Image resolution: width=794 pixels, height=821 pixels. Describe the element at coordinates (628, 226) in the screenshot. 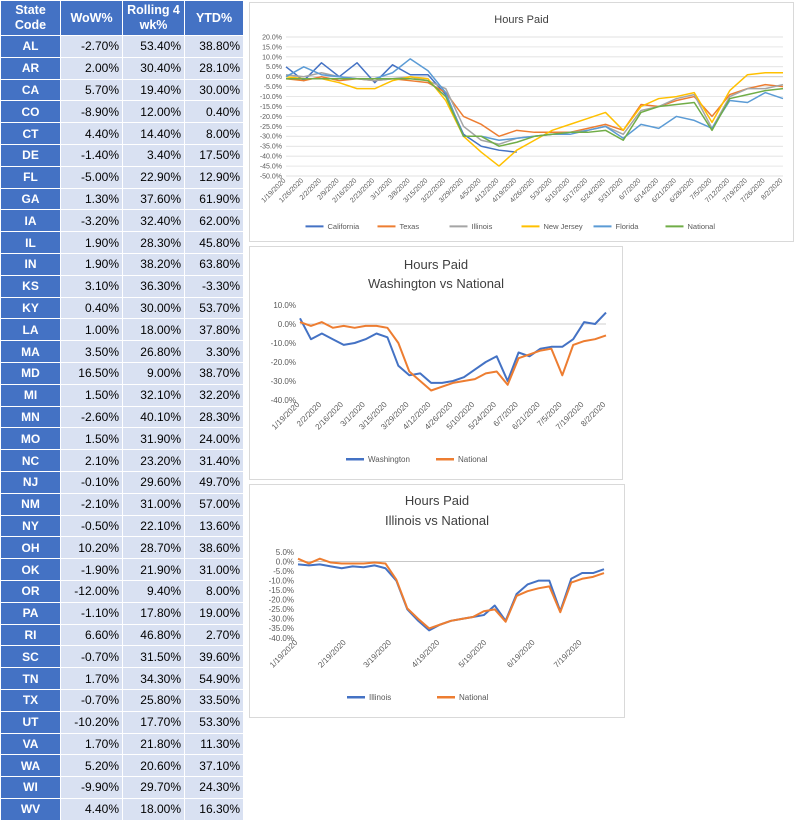

I see `legend-label: Florida` at that location.